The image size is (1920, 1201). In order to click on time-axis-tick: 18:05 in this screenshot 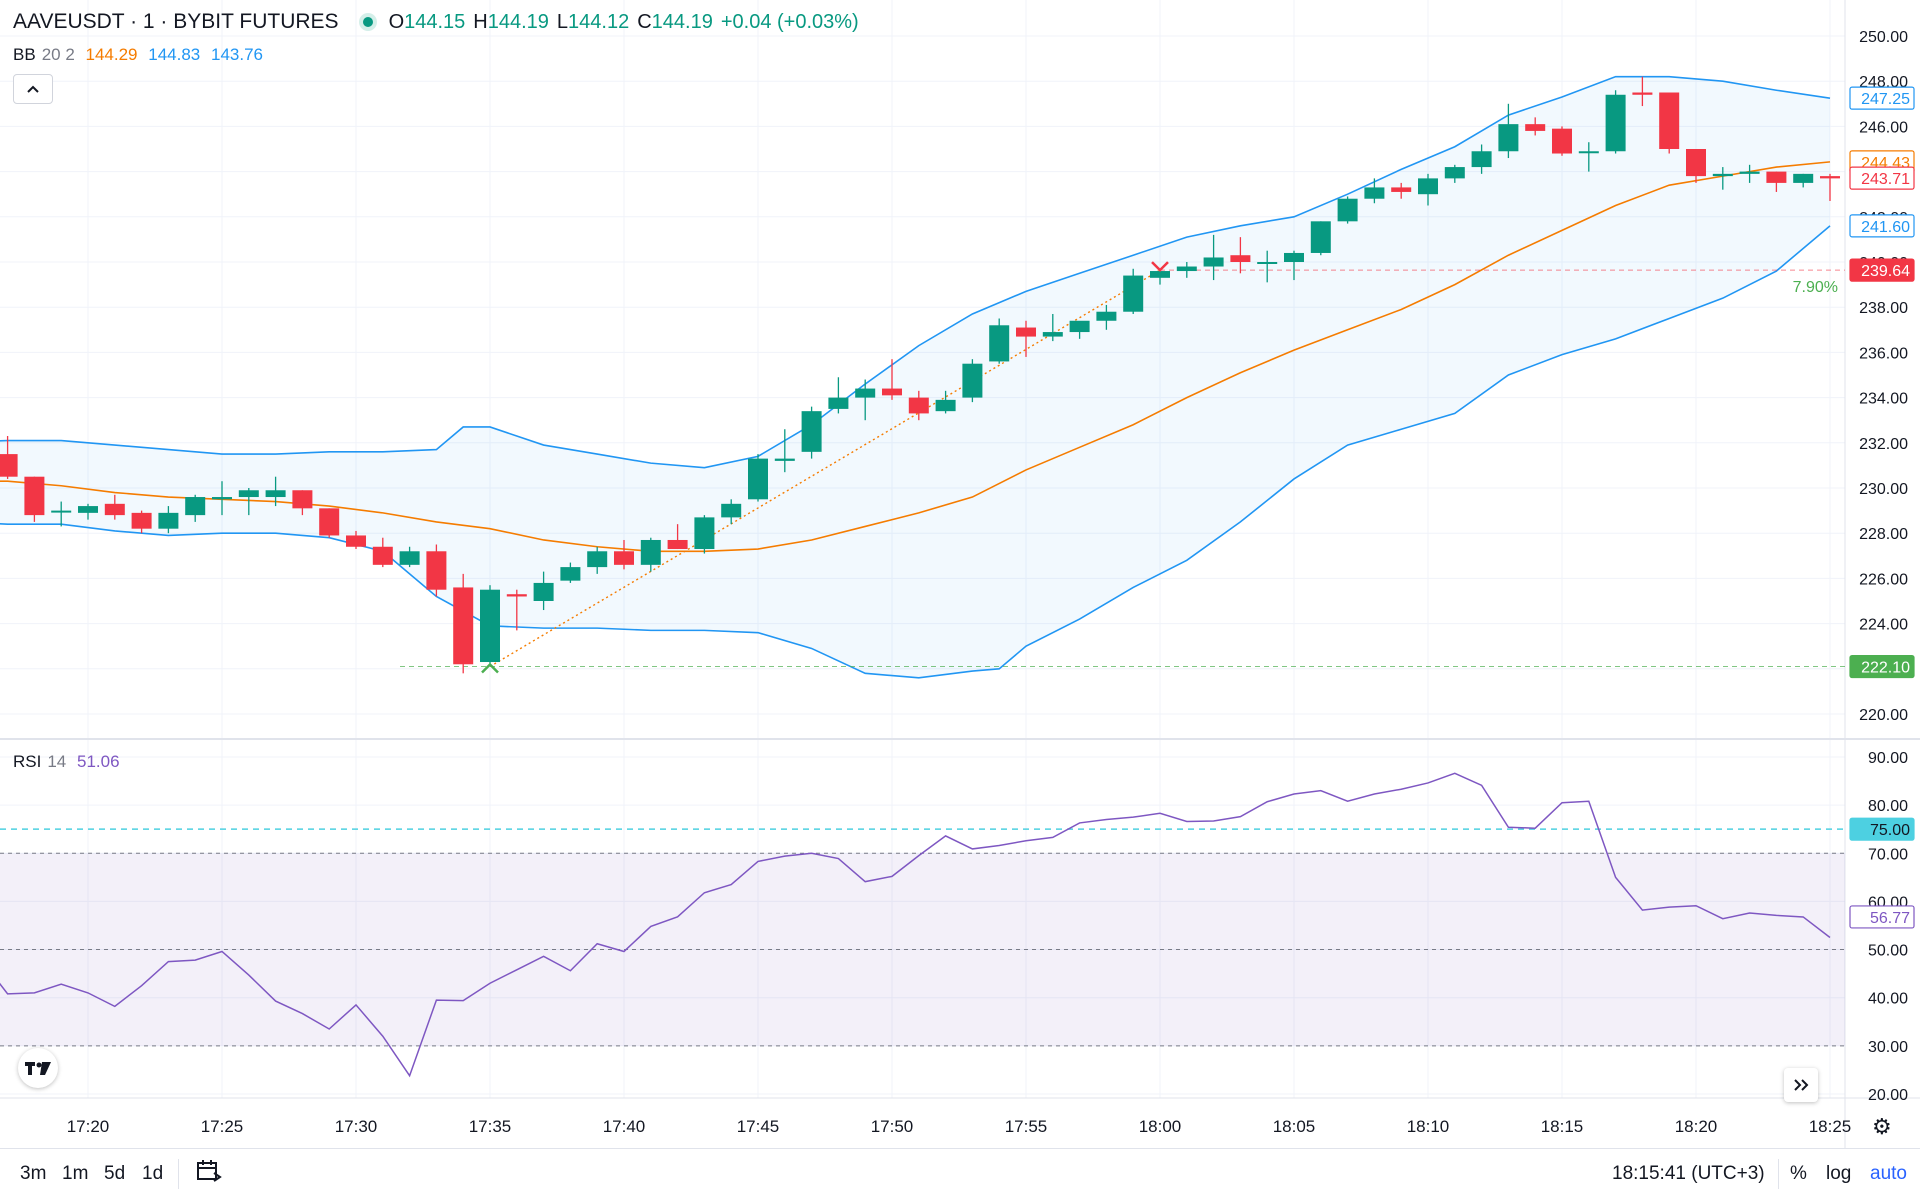, I will do `click(1294, 1126)`.